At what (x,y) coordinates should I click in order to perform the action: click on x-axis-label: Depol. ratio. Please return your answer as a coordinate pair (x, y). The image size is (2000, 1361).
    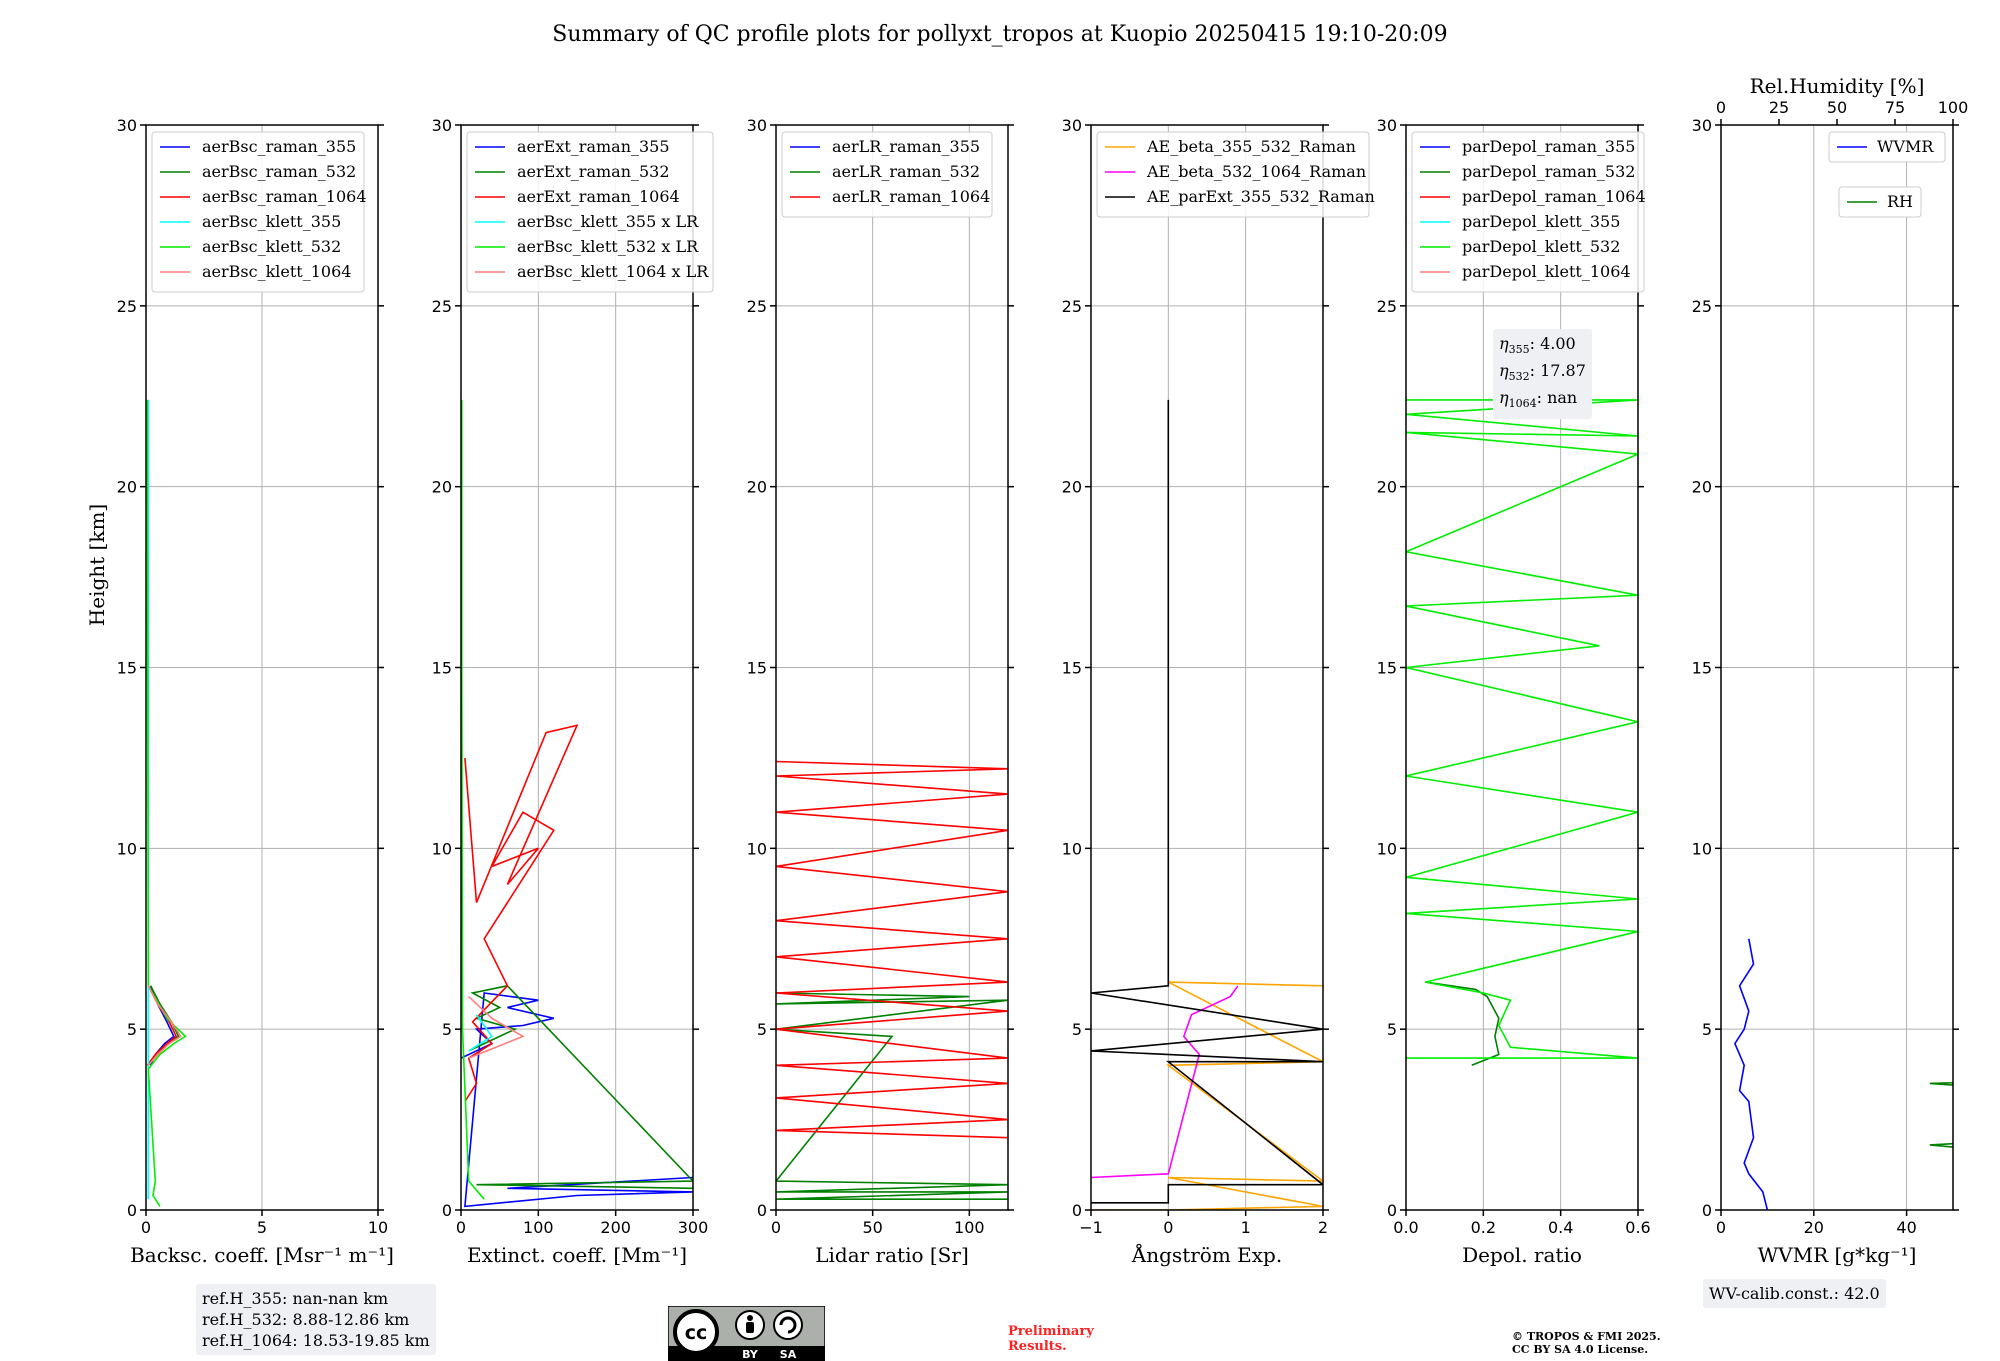
    Looking at the image, I should click on (1522, 1255).